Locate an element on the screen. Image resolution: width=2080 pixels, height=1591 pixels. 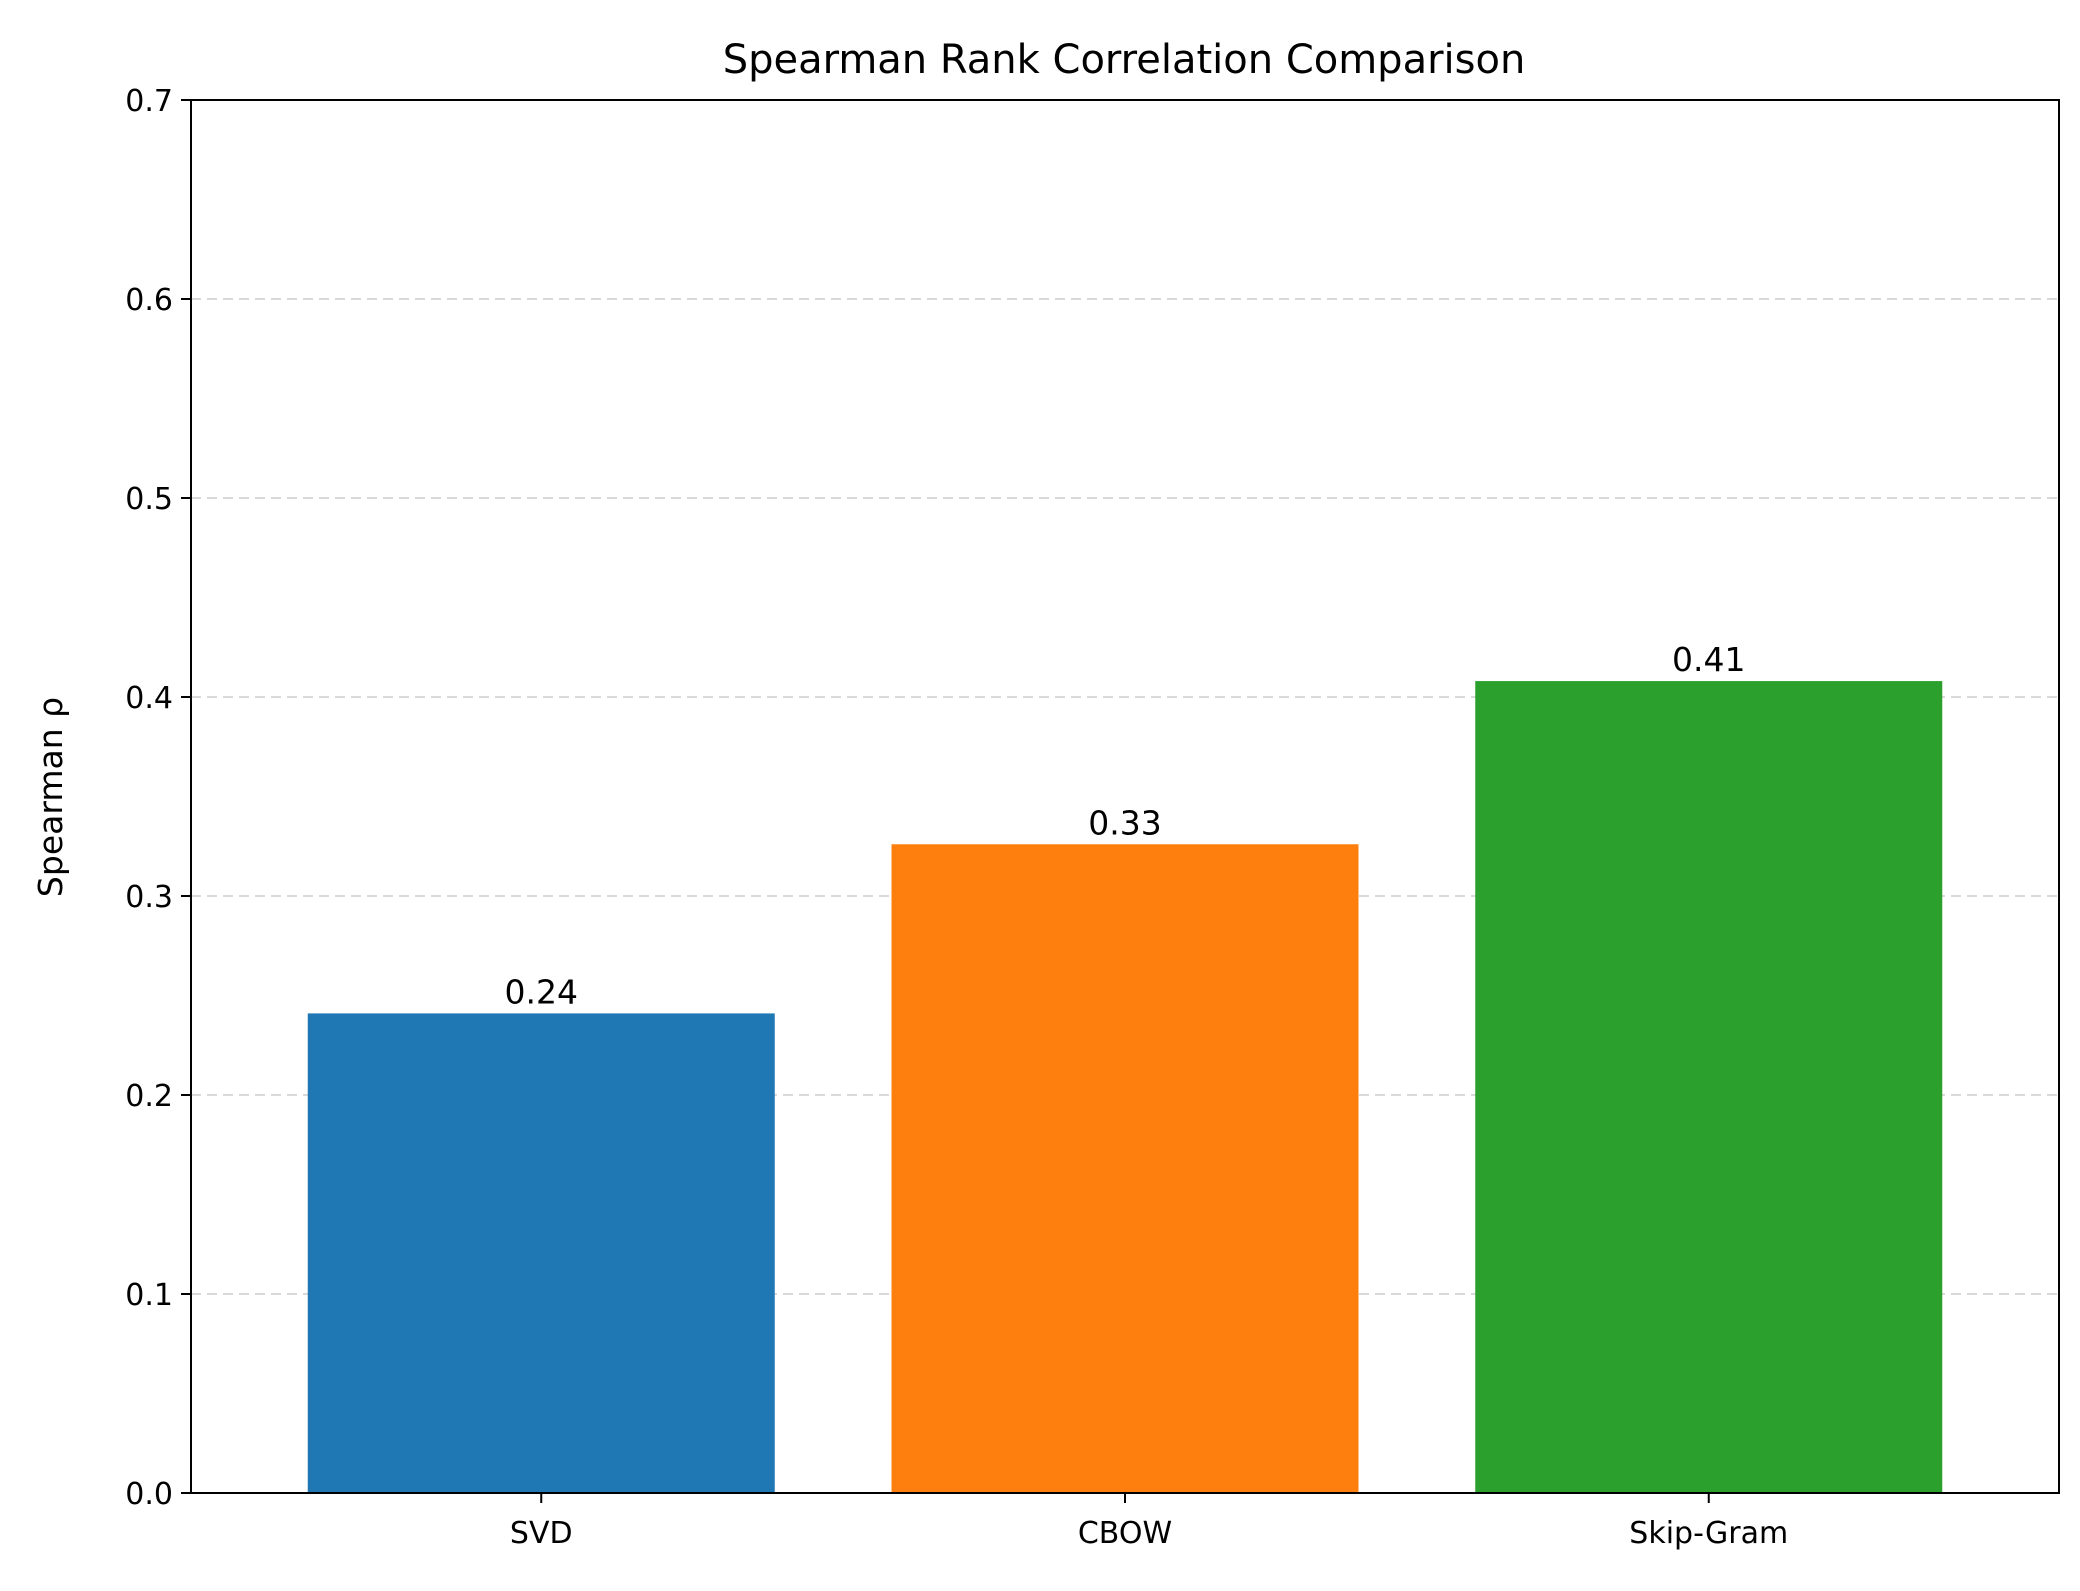
bar-value-label: 0.33 is located at coordinates (1124, 822).